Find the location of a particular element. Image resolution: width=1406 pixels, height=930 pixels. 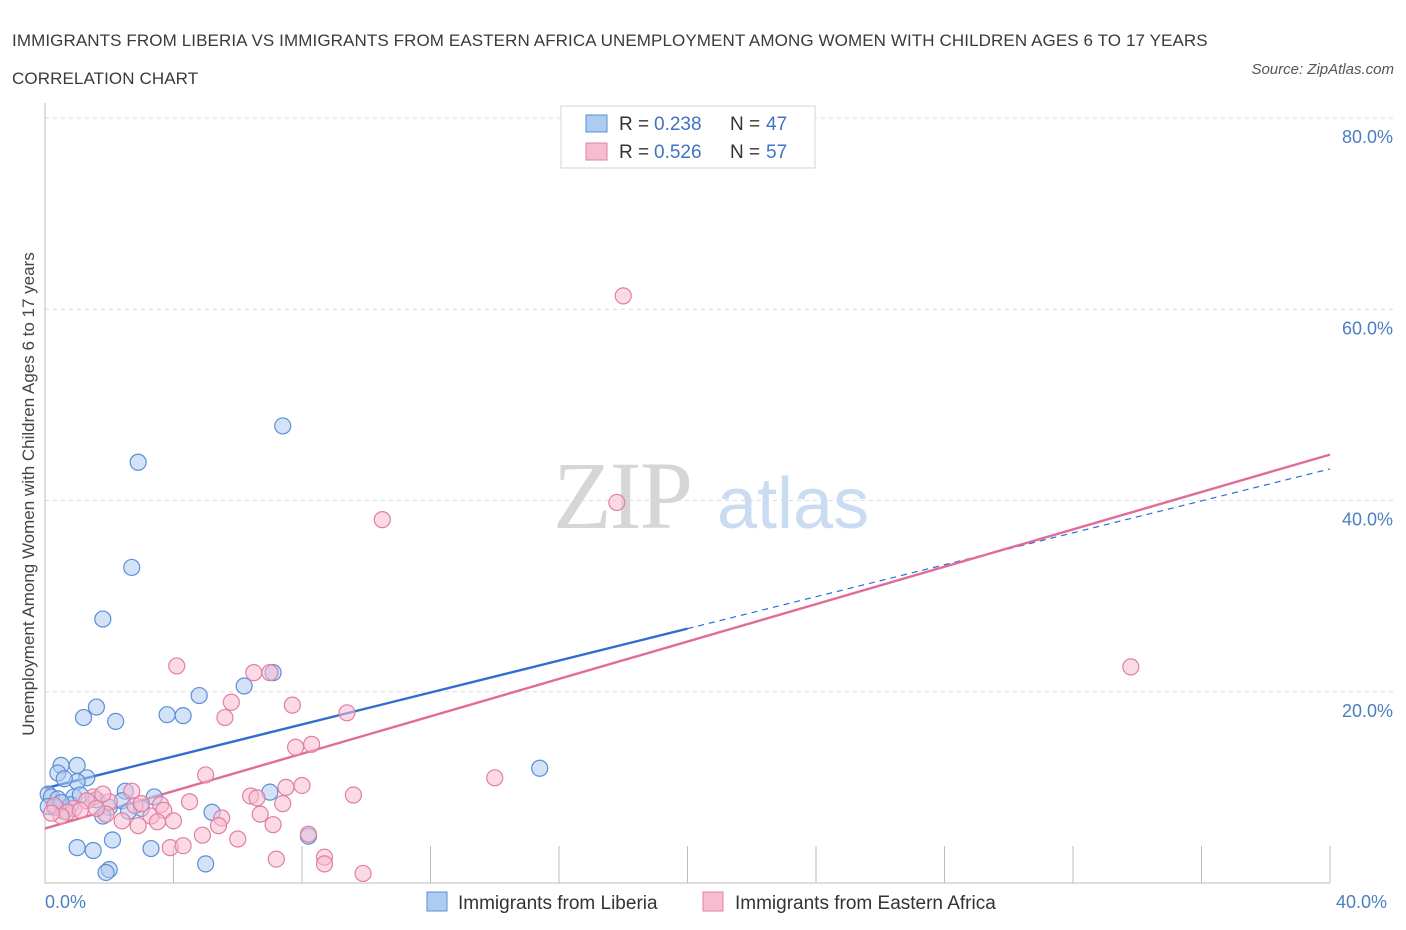

bottom-legend-label-eafrica: Immigrants from Eastern Africa is located at coordinates (865, 903).